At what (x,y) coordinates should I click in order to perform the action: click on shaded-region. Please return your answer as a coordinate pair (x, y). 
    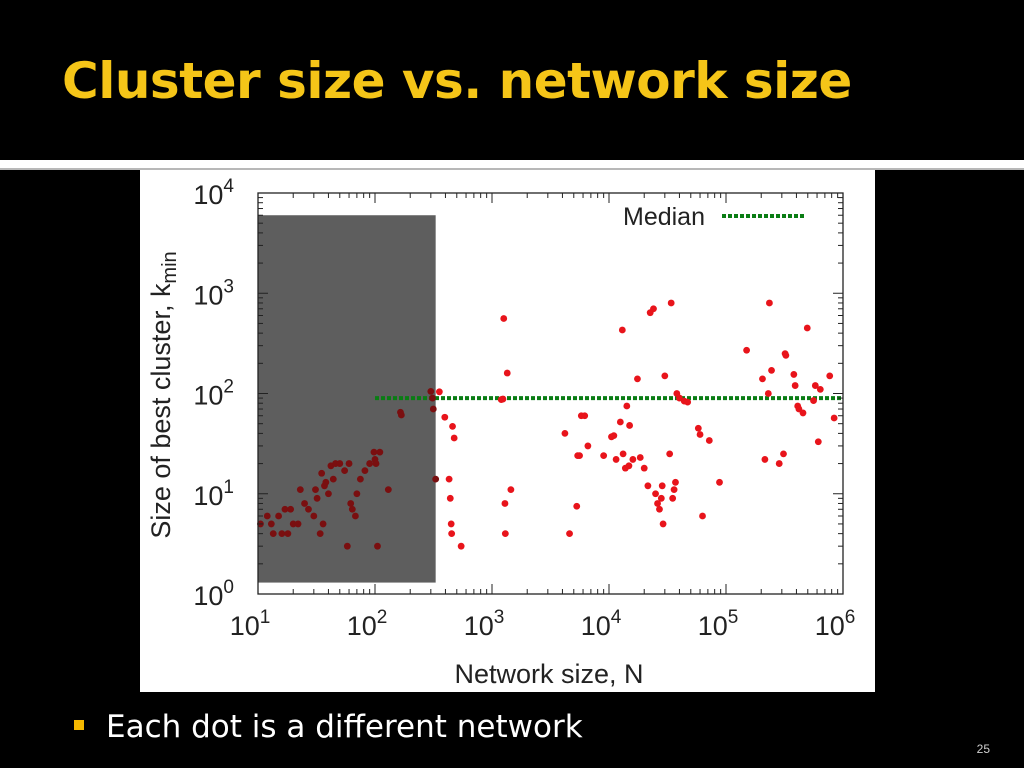
    Looking at the image, I should click on (347, 399).